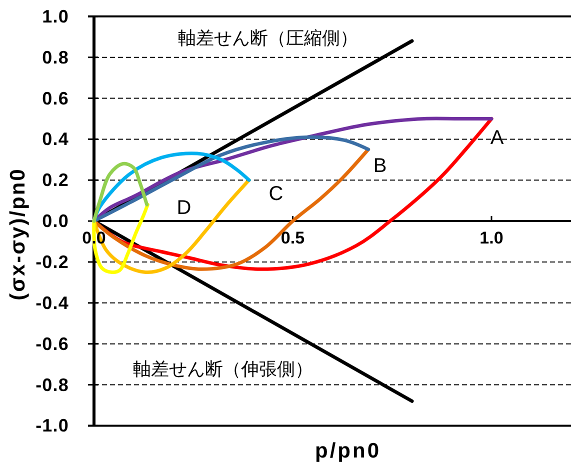 The width and height of the screenshot is (571, 464). I want to click on annotation: C, so click(276, 194).